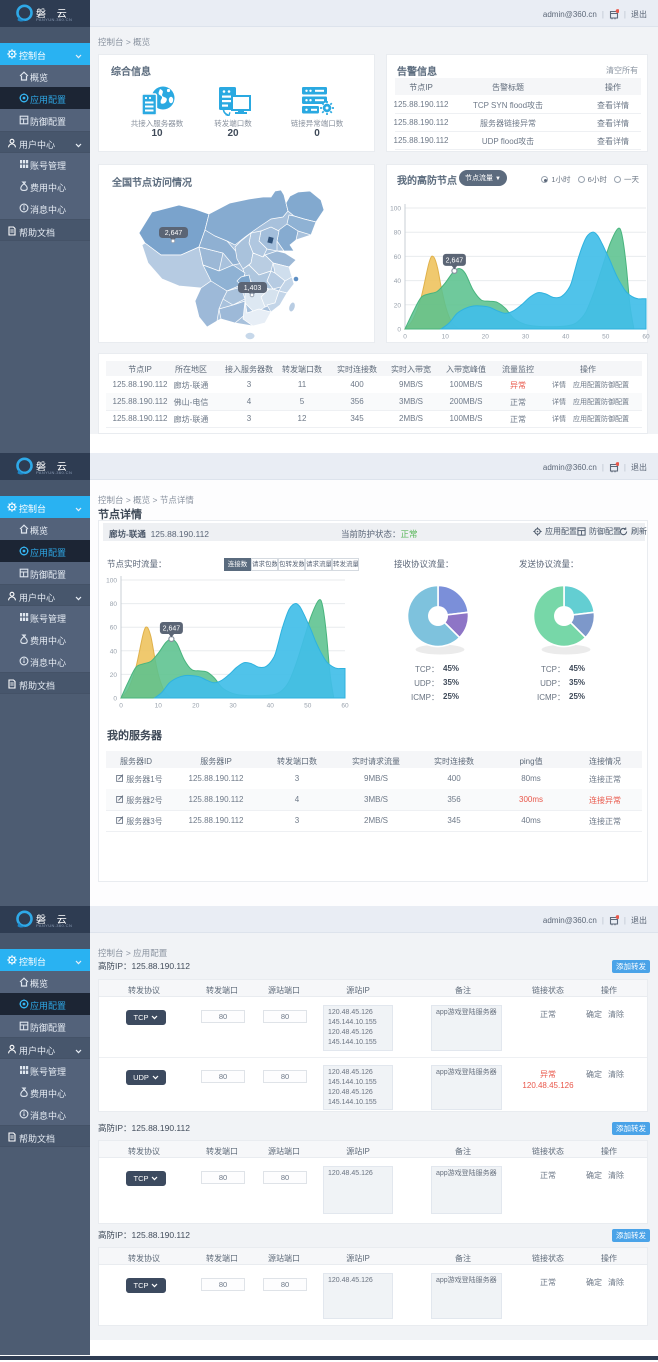  I want to click on svg-text: 50, so click(606, 337).